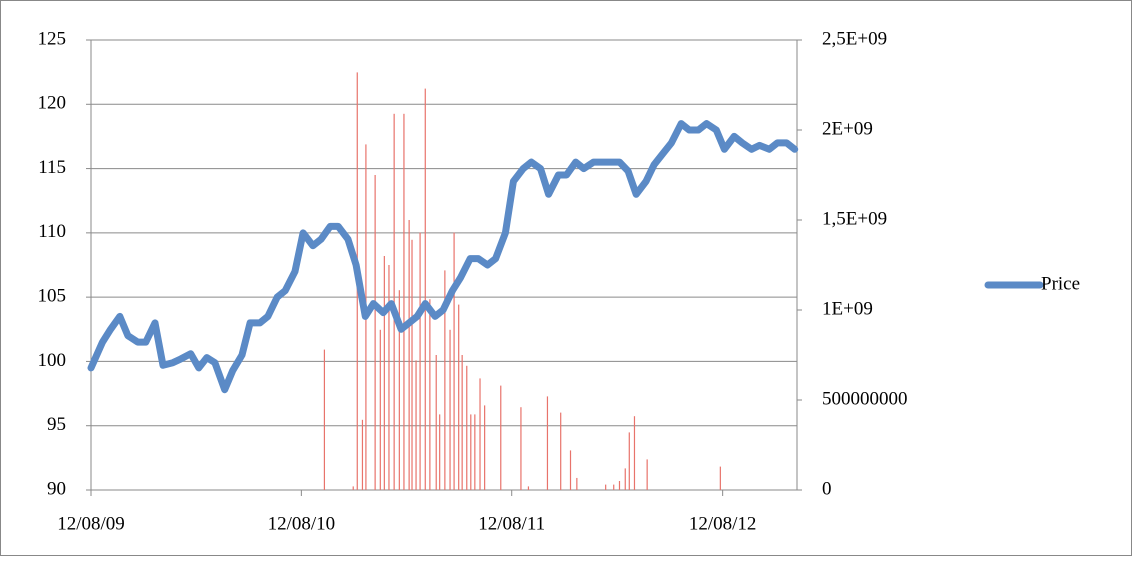 This screenshot has width=1132, height=561. I want to click on y2-tick-label: 1,5E+09, so click(854, 218).